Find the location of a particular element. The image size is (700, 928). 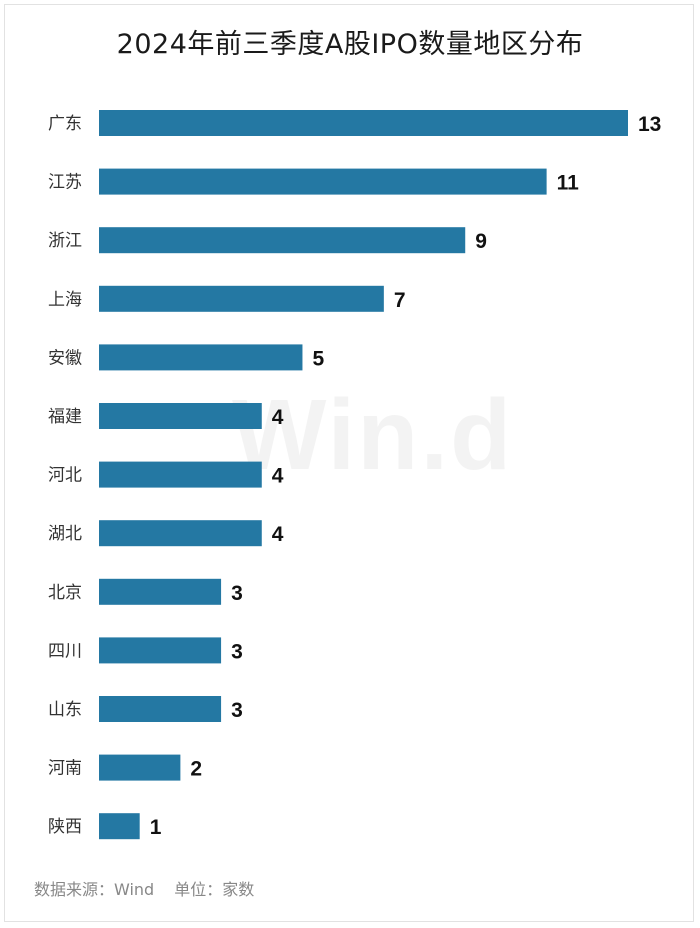

category-label: 江苏 is located at coordinates (65, 183).